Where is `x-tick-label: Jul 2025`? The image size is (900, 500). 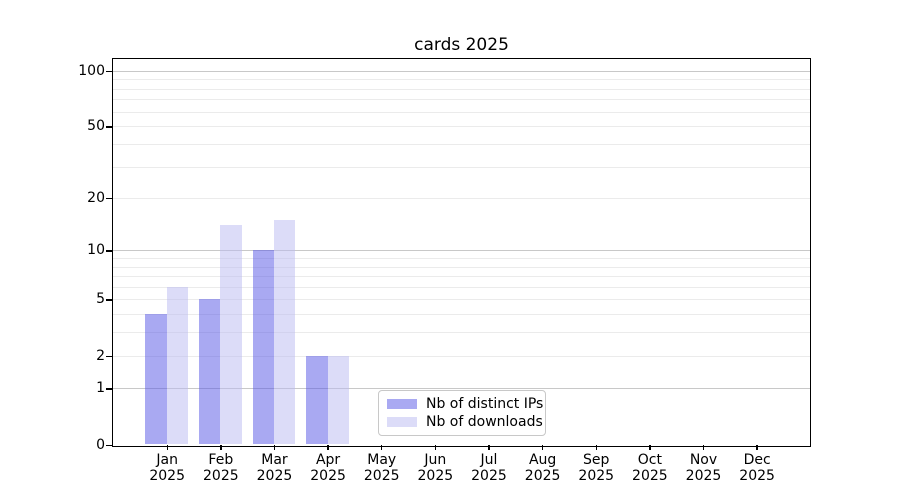 x-tick-label: Jul 2025 is located at coordinates (489, 468).